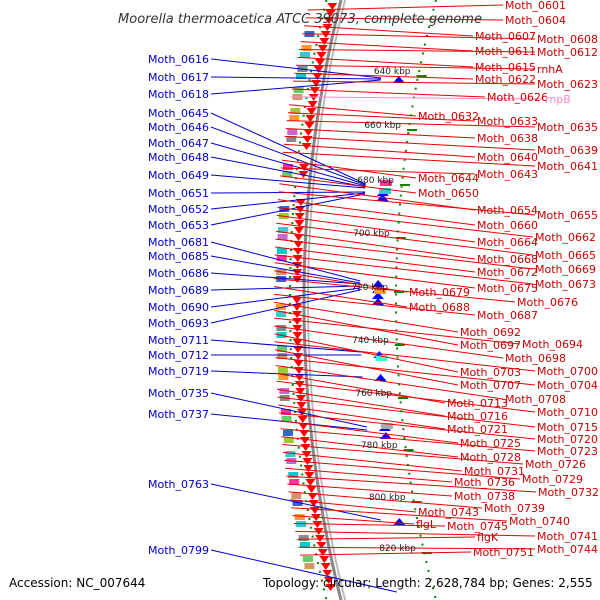 This screenshot has height=600, width=600. Describe the element at coordinates (505, 51) in the screenshot. I see `forward-gene-label: Moth_0611` at that location.